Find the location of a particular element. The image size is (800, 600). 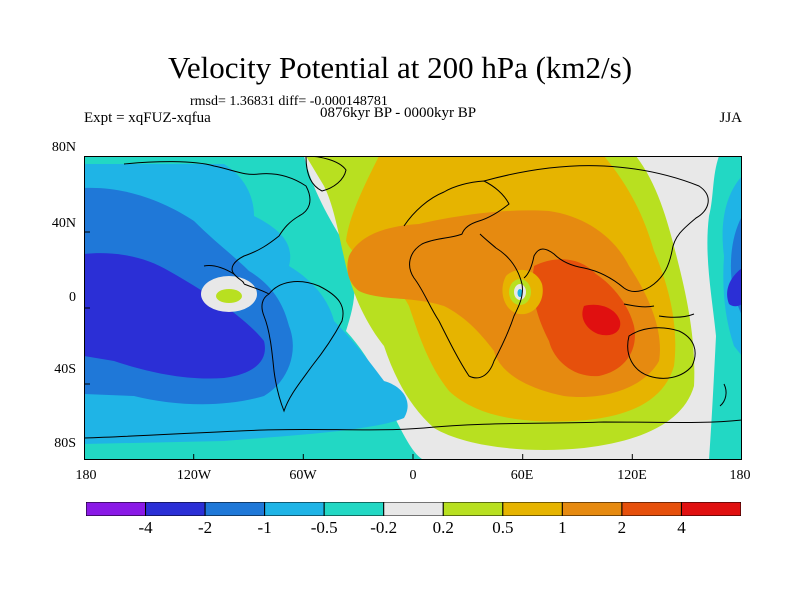

europe-africa-coast is located at coordinates (463, 279).